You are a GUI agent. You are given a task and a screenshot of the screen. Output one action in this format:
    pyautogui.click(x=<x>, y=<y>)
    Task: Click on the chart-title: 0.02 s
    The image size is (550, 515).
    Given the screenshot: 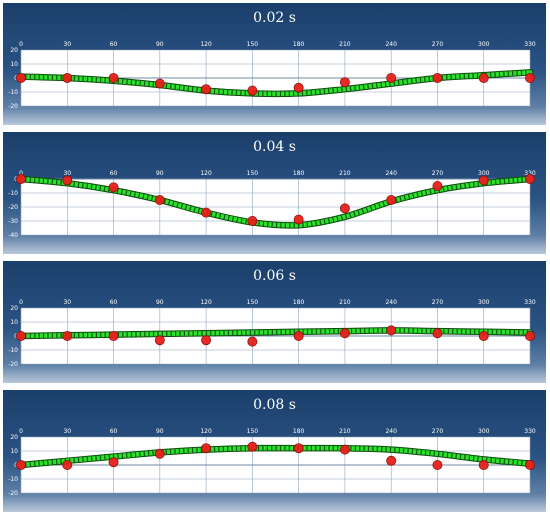 What is the action you would take?
    pyautogui.click(x=274, y=18)
    